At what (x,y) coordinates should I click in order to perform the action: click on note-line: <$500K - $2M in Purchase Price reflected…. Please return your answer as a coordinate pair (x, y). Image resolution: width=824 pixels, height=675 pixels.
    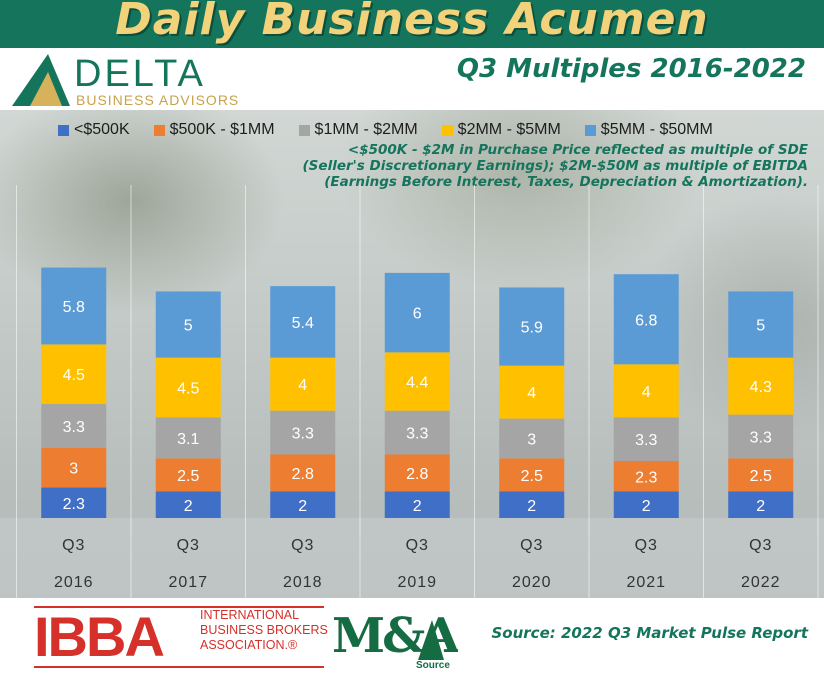
    Looking at the image, I should click on (577, 150).